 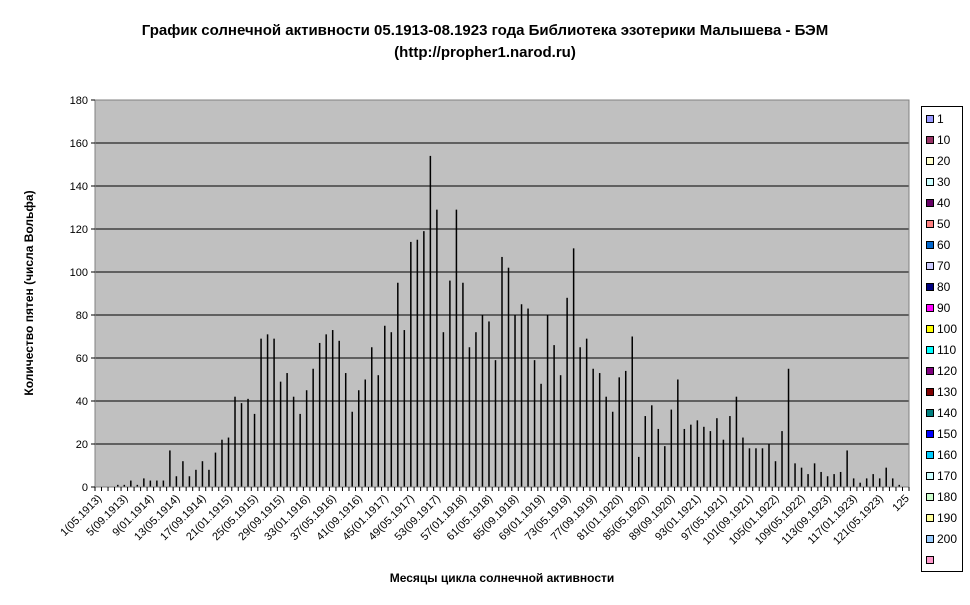 What do you see at coordinates (941, 371) in the screenshot?
I see `legend-item: 120` at bounding box center [941, 371].